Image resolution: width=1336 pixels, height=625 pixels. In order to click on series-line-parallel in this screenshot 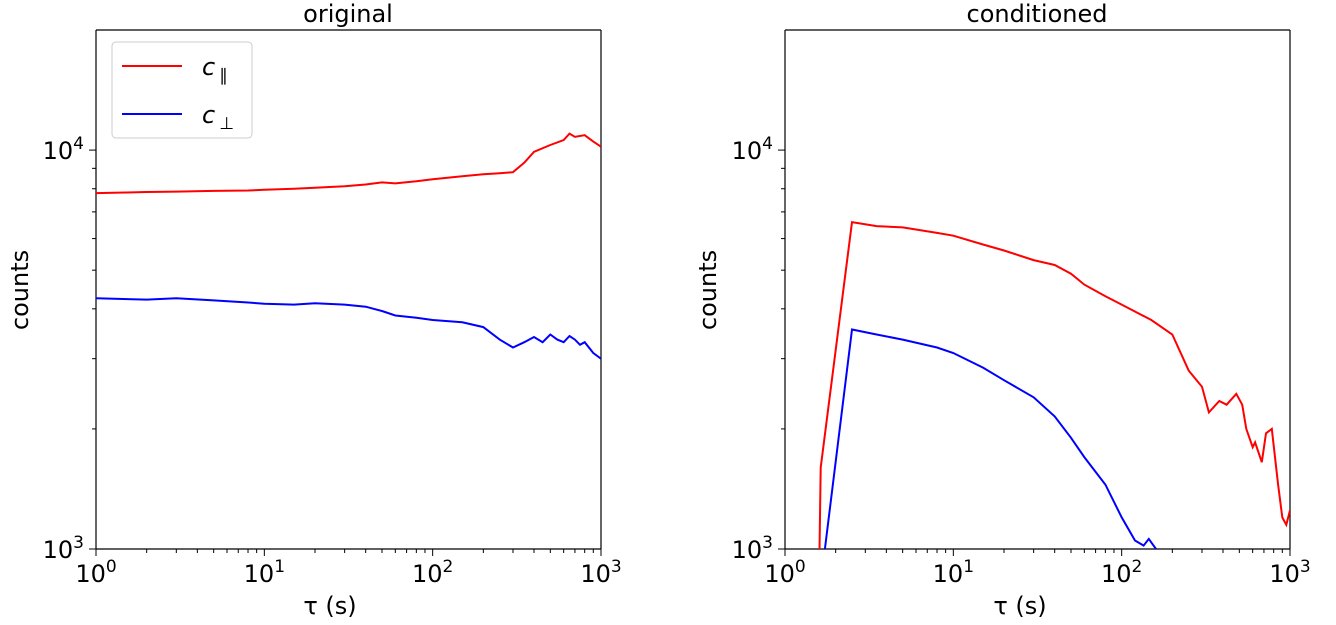, I will do `click(348, 163)`.